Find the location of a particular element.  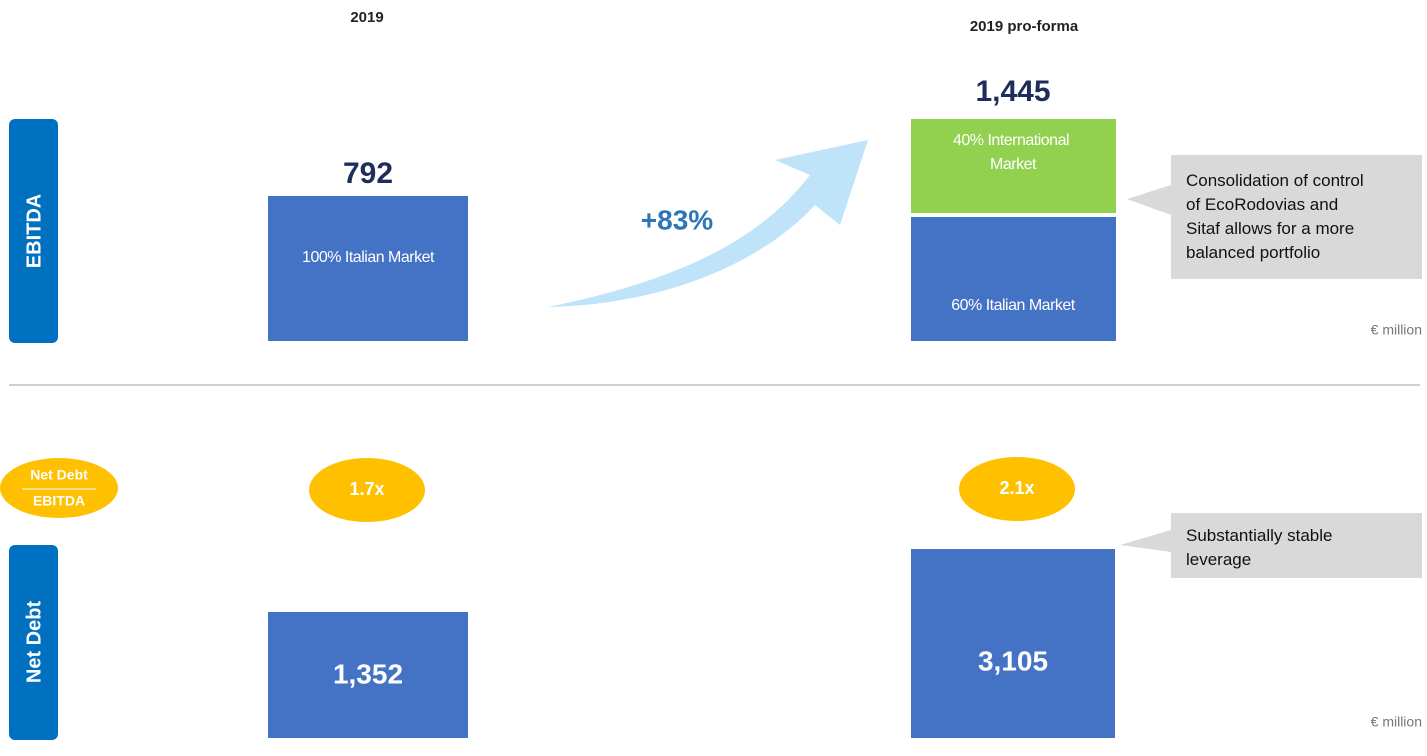

callout-line: Substantially stable is located at coordinates (1259, 535).